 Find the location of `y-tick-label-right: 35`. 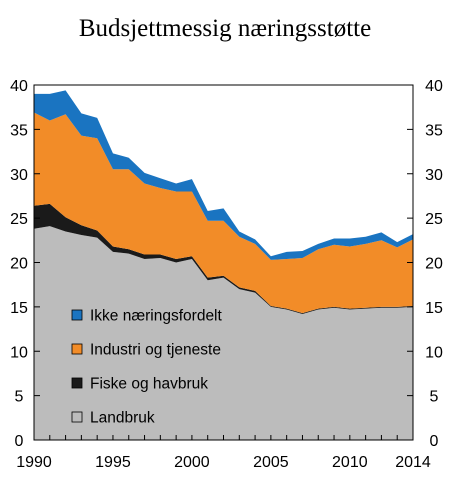

y-tick-label-right: 35 is located at coordinates (434, 130).